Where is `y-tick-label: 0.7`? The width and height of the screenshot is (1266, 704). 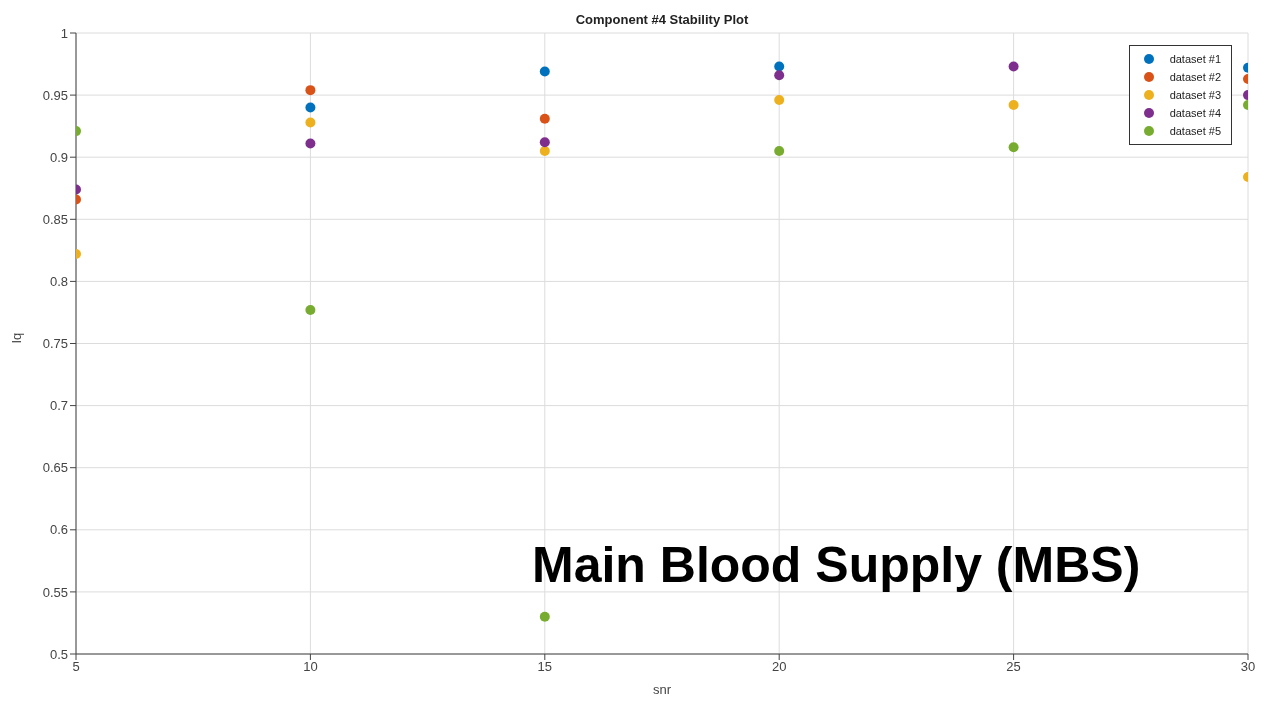 y-tick-label: 0.7 is located at coordinates (58, 406).